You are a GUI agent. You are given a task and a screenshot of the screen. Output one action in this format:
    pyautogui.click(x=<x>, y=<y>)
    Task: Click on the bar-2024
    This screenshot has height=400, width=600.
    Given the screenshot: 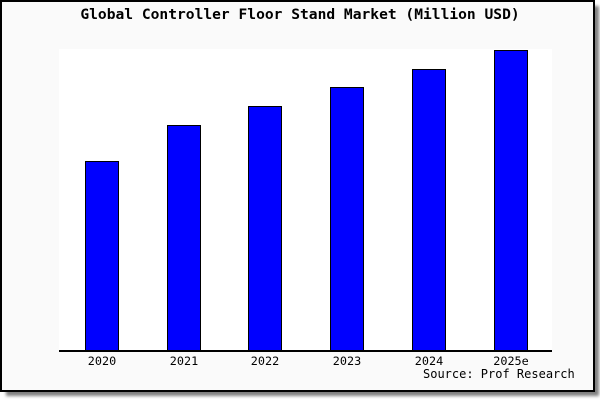 What is the action you would take?
    pyautogui.click(x=429, y=209)
    